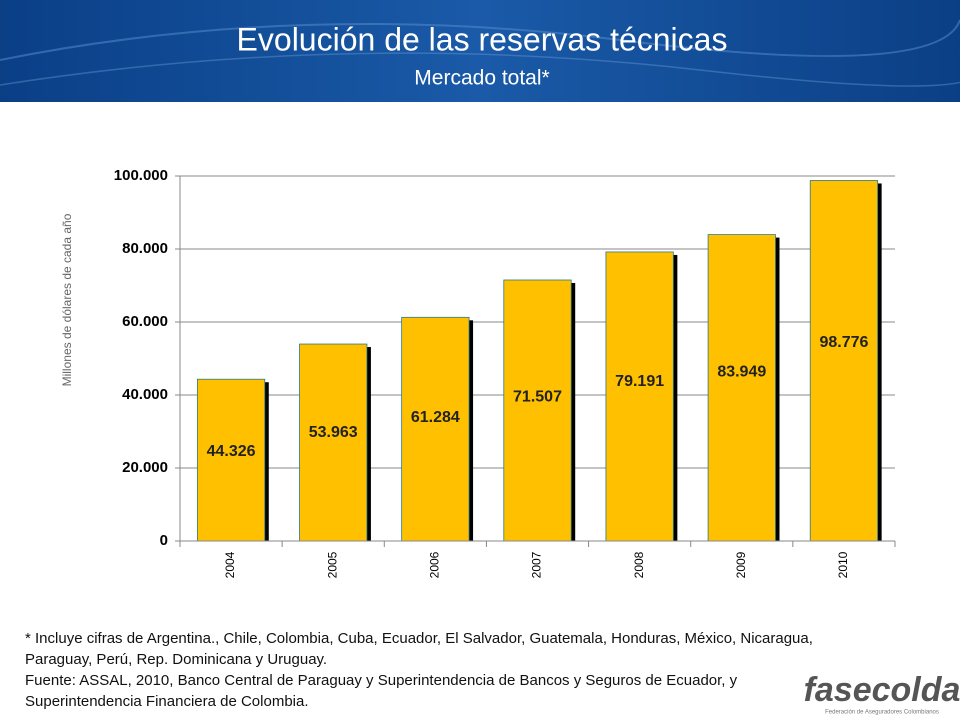  What do you see at coordinates (145, 248) in the screenshot?
I see `y-tick-label: 80.000` at bounding box center [145, 248].